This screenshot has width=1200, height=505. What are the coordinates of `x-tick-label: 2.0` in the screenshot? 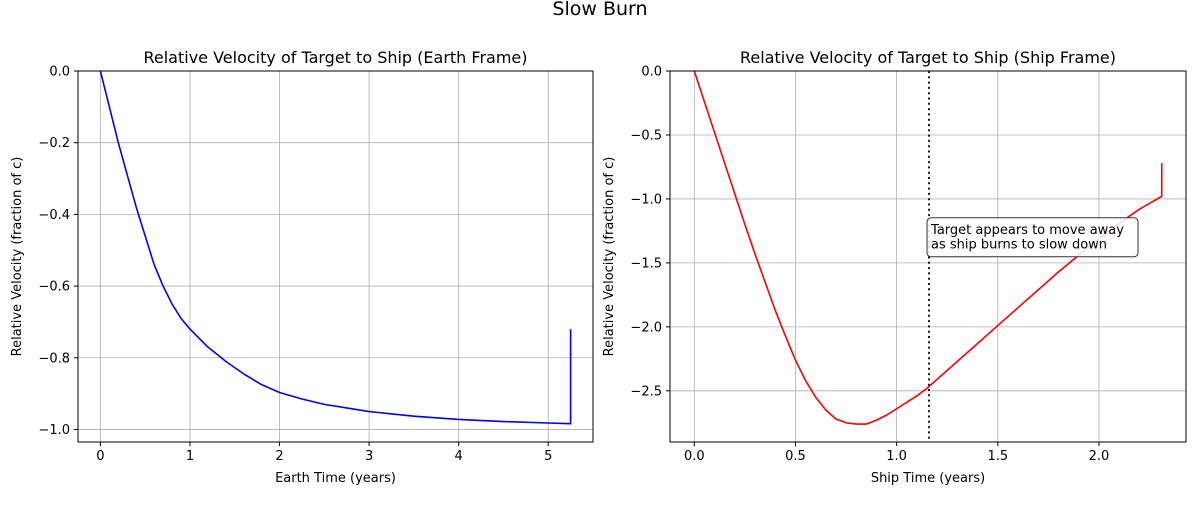 It's located at (1099, 456).